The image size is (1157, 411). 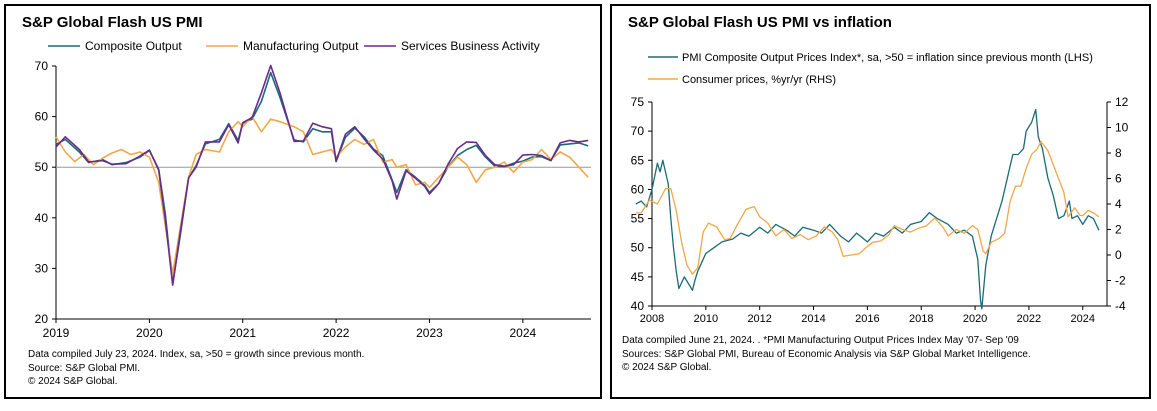 I want to click on right-y-left-tick-label: 50, so click(x=638, y=248).